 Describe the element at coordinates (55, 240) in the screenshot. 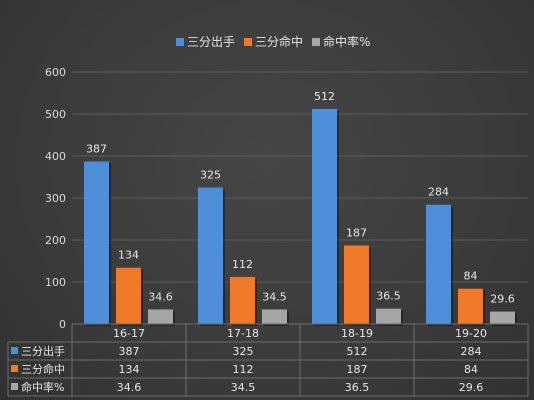

I see `y-tick-label: 200` at that location.